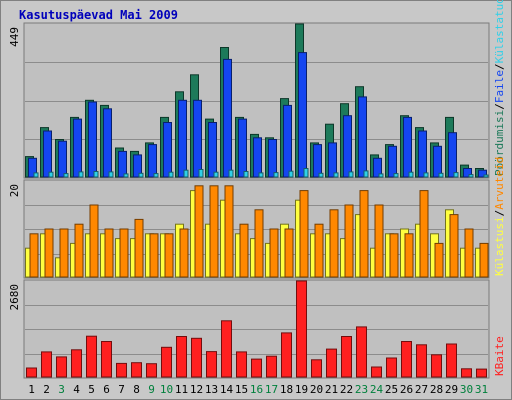 This screenshot has width=512, height=400. Describe the element at coordinates (31, 389) in the screenshot. I see `x-tick-label-day-1: 1` at that location.